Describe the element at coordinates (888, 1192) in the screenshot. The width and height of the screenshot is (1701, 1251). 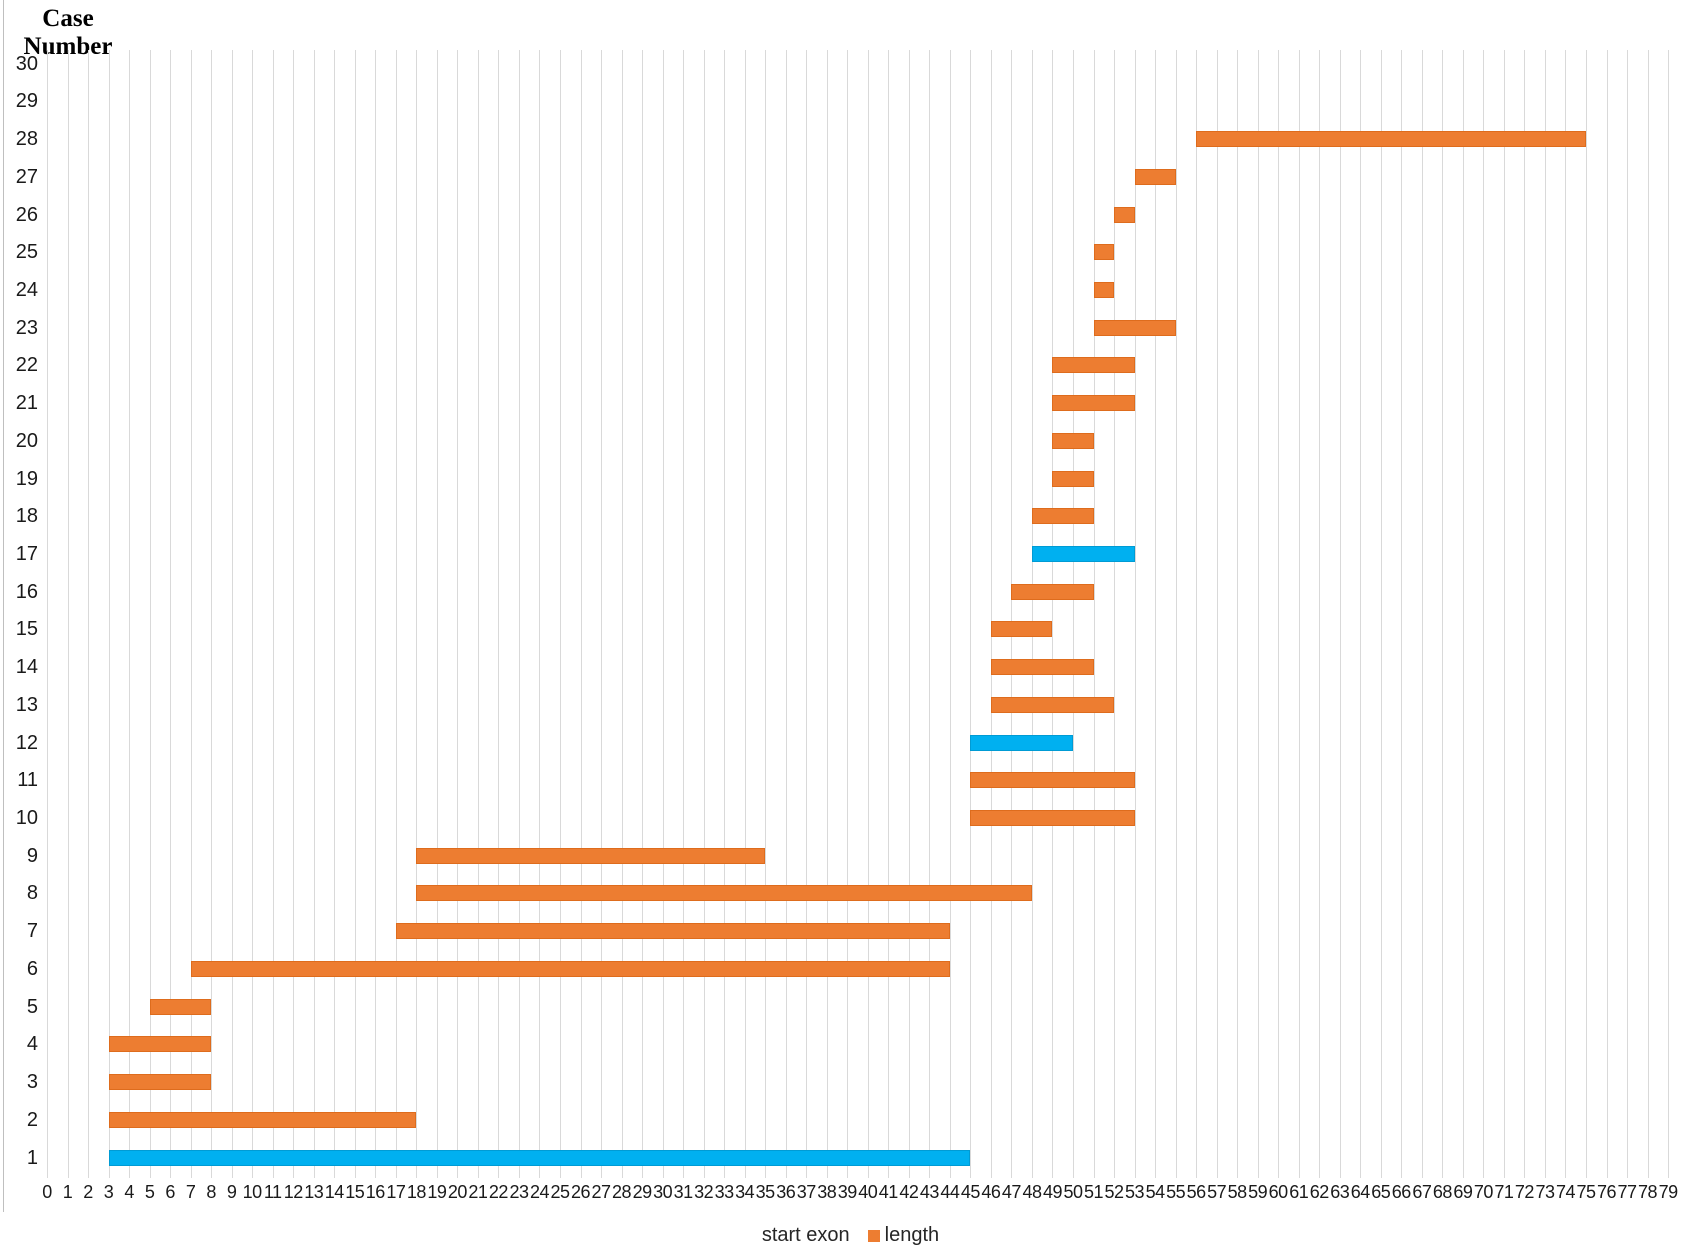
I see `x-tick-label-41: 41` at that location.